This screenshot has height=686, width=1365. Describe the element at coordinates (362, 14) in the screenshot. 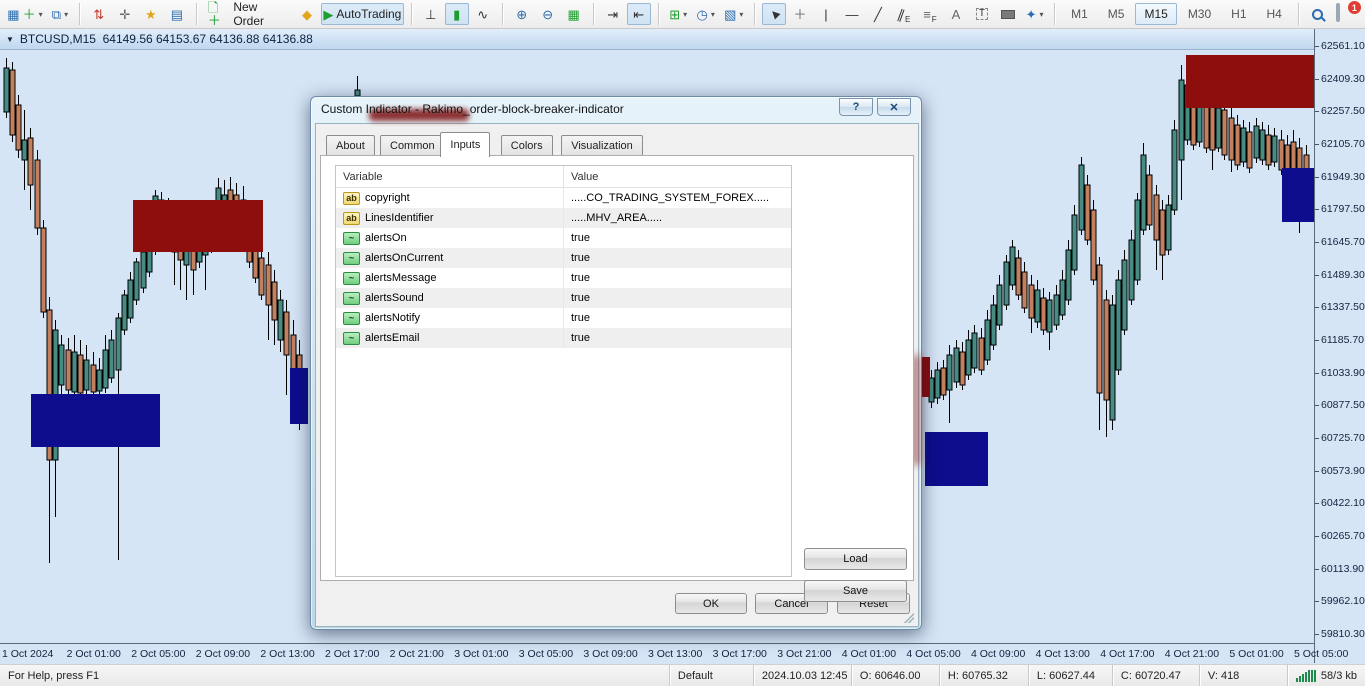

I see `autotrading-button: ▶ AutoTrading` at that location.